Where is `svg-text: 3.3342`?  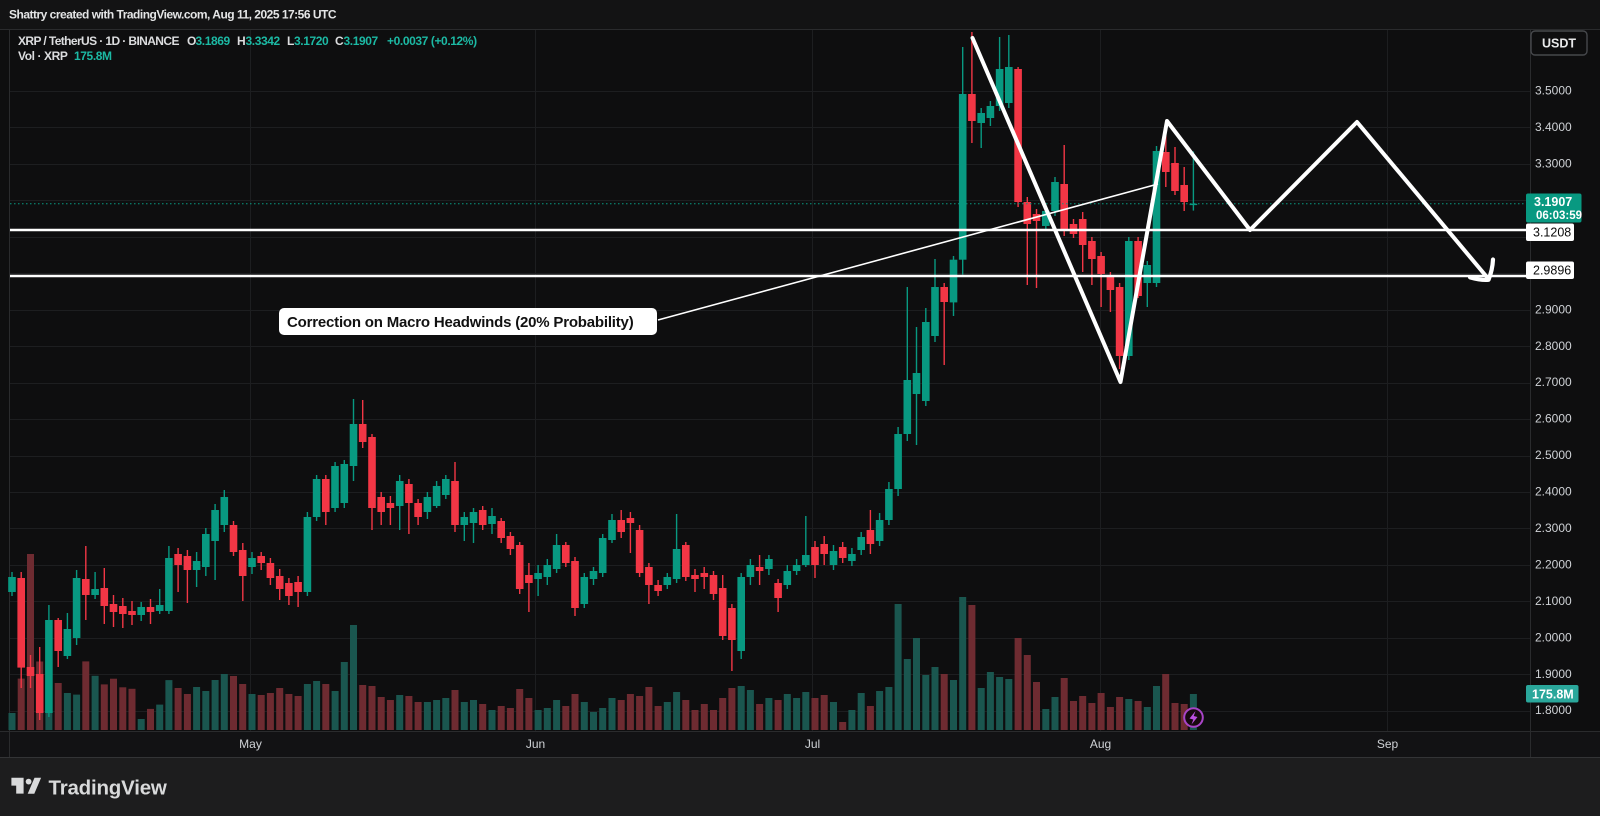 svg-text: 3.3342 is located at coordinates (263, 41).